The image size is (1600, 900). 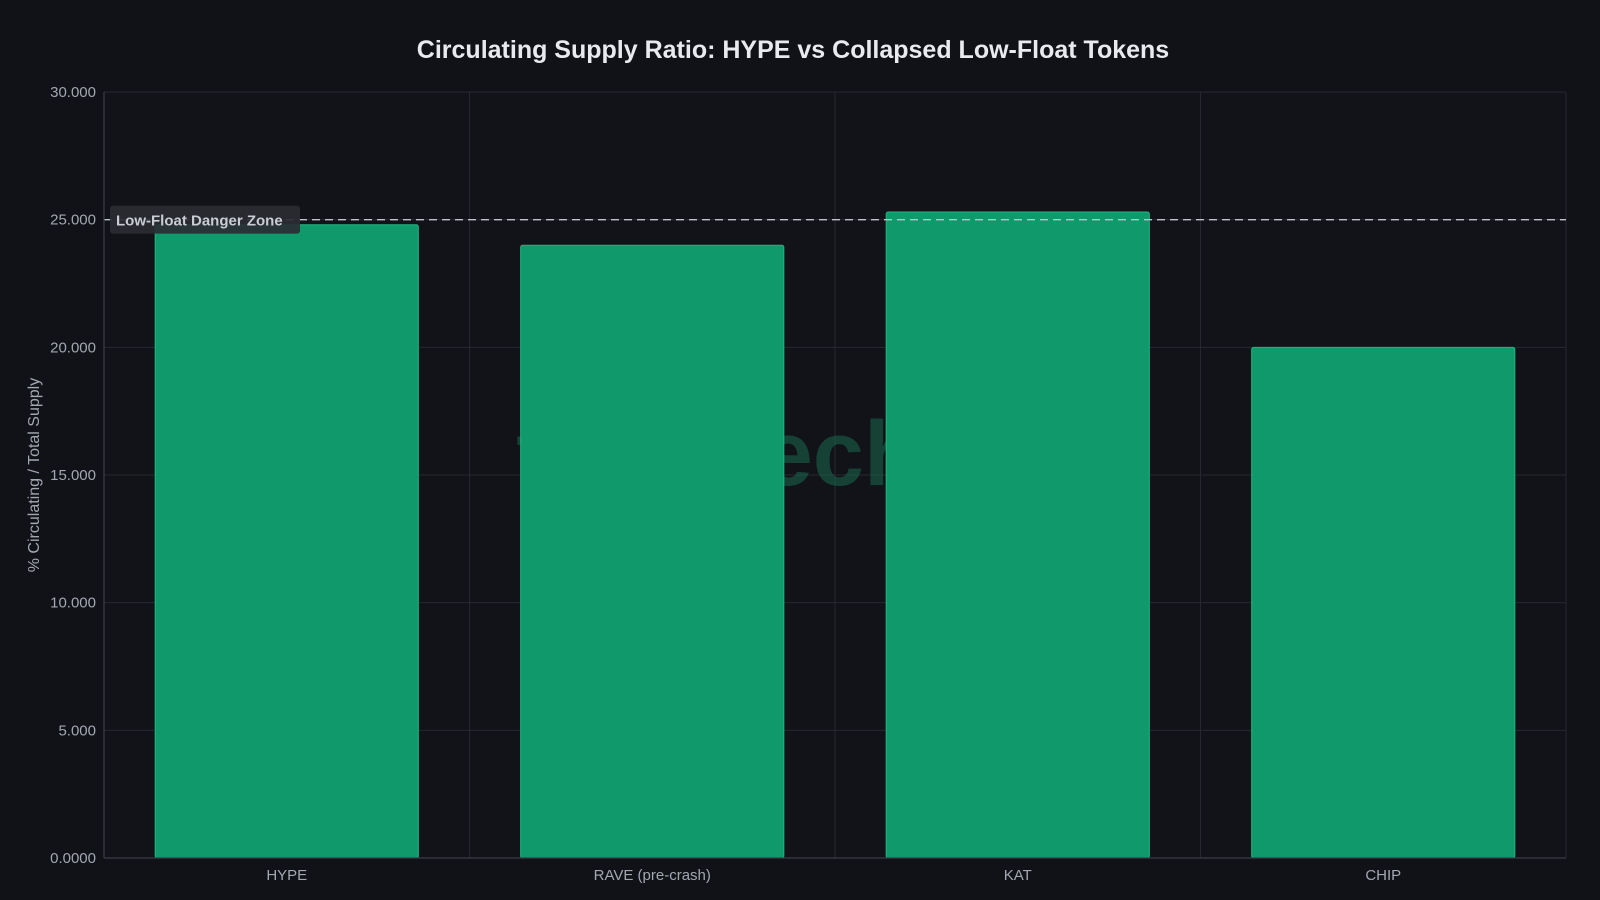 What do you see at coordinates (73, 220) in the screenshot?
I see `y-tick-label: 25.000` at bounding box center [73, 220].